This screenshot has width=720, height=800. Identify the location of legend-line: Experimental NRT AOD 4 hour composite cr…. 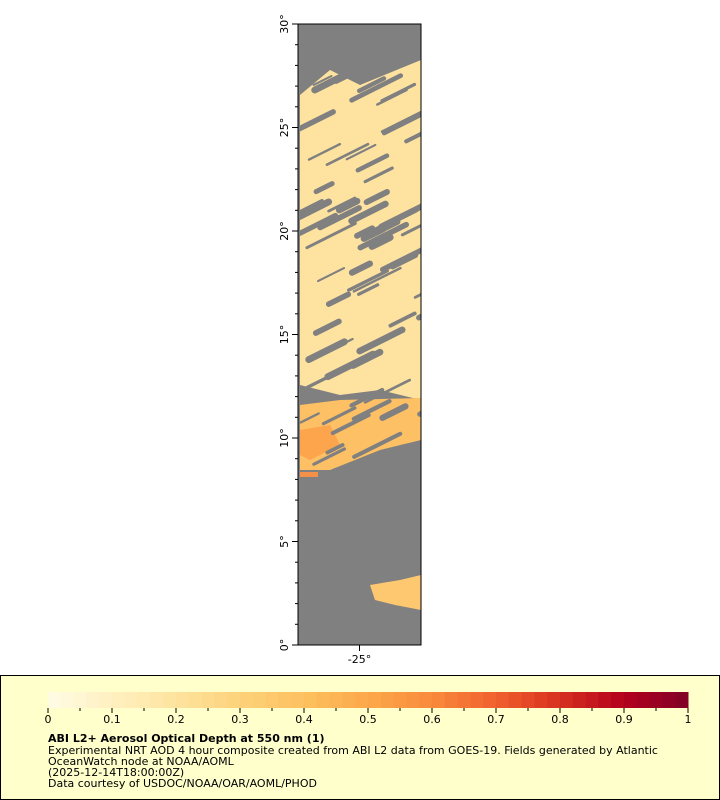
(353, 750).